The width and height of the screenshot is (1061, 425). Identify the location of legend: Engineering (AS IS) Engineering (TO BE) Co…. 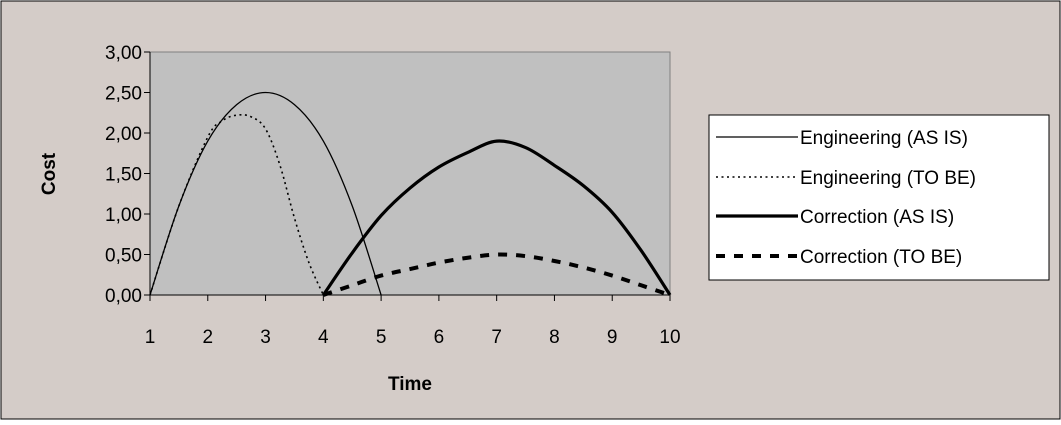
(879, 197).